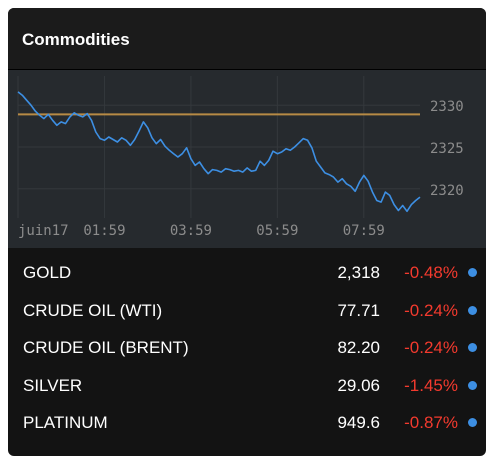  Describe the element at coordinates (431, 385) in the screenshot. I see `commodity-change: -1.45%` at that location.